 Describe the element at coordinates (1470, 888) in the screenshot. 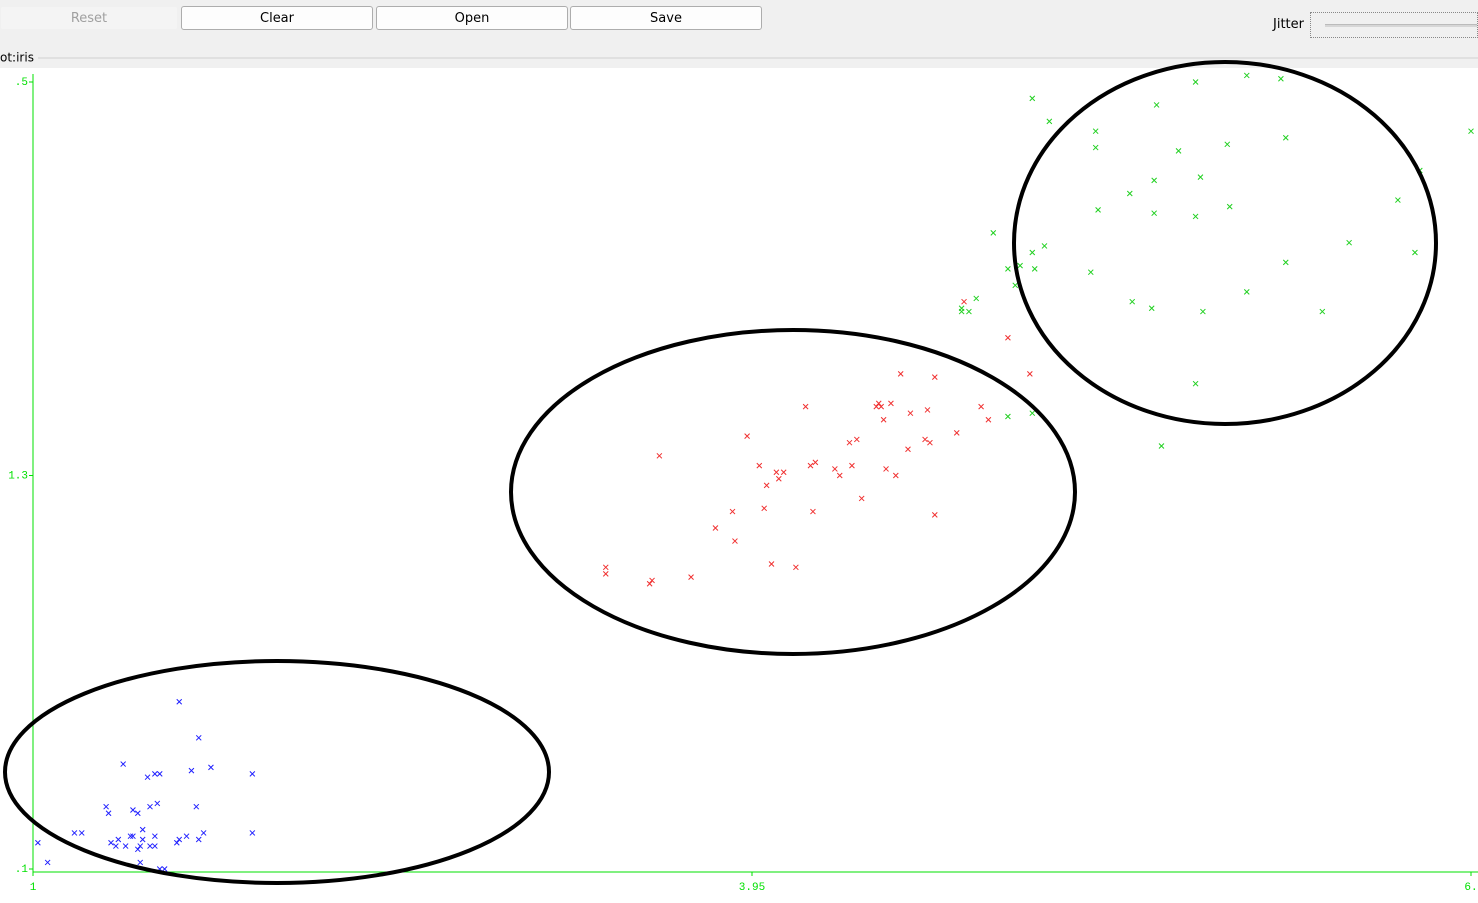

I see `x-tick-label: 6.` at that location.